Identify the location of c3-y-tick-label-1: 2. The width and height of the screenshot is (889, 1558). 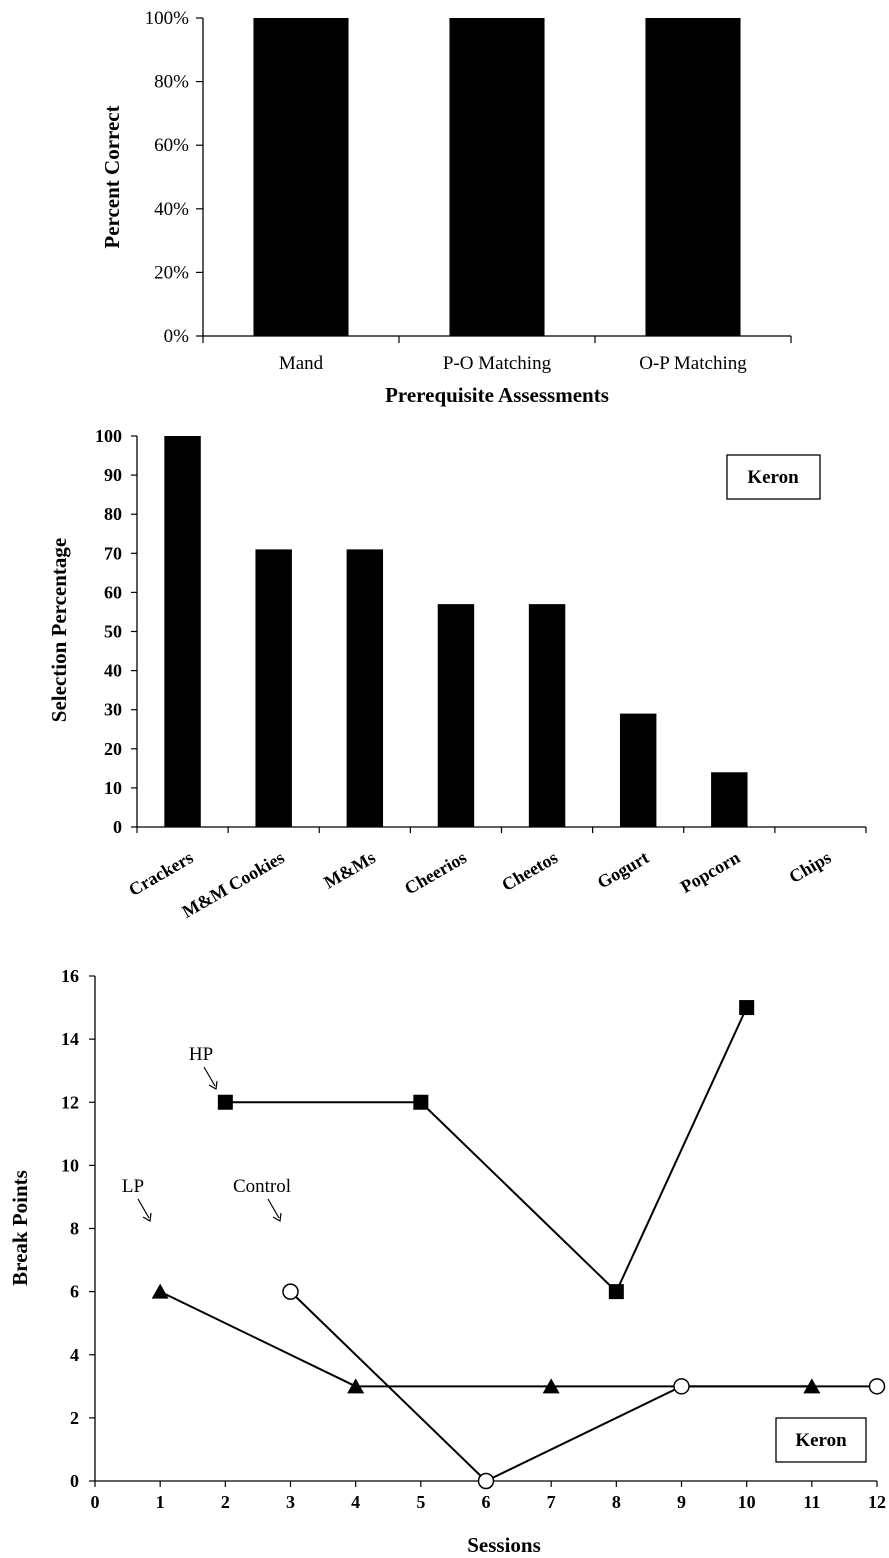
(74, 1418).